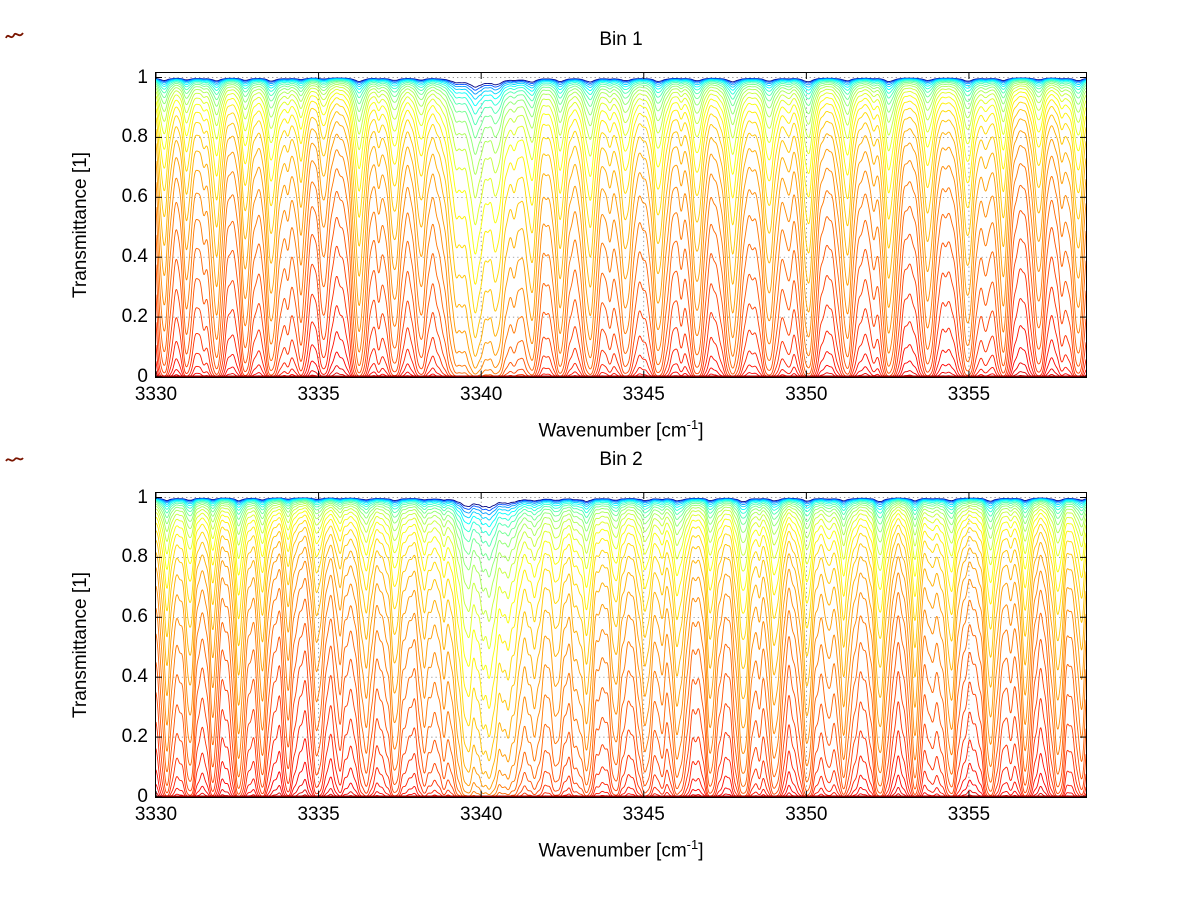 This screenshot has height=901, width=1200. What do you see at coordinates (621, 39) in the screenshot?
I see `subplot-title: Bin 1` at bounding box center [621, 39].